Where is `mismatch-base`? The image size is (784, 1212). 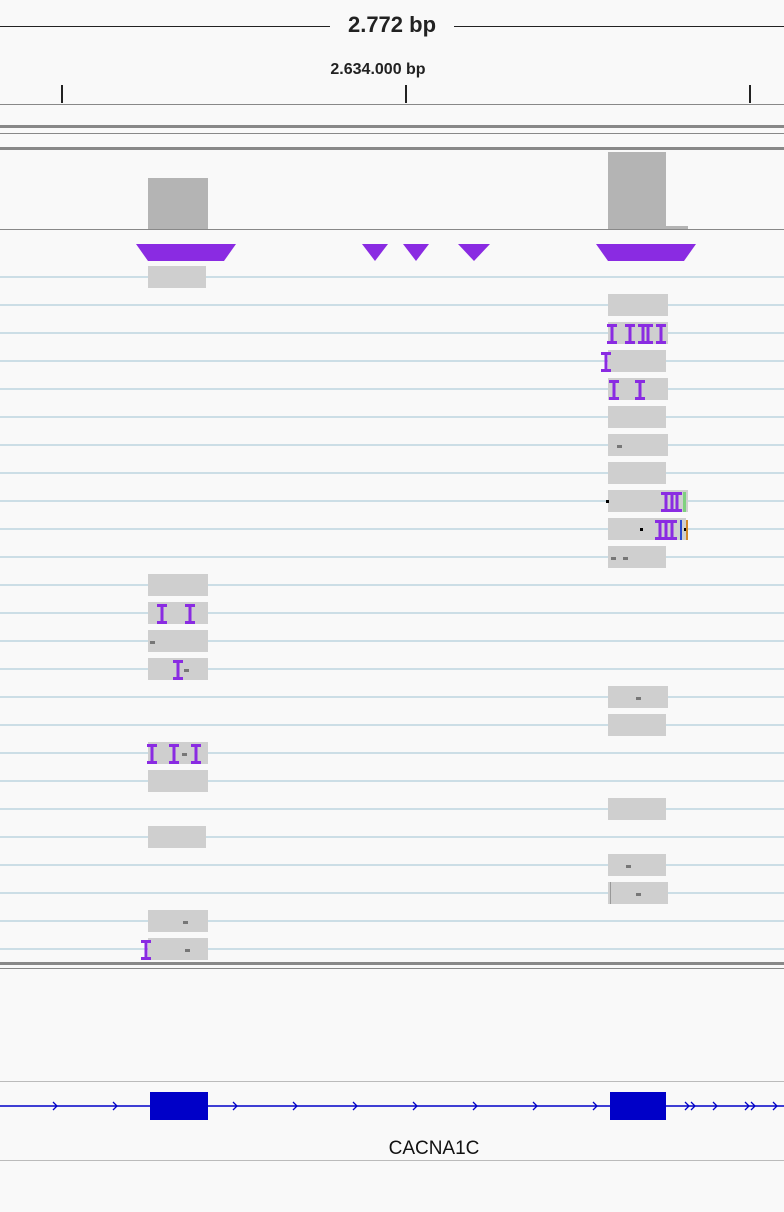 mismatch-base is located at coordinates (681, 530).